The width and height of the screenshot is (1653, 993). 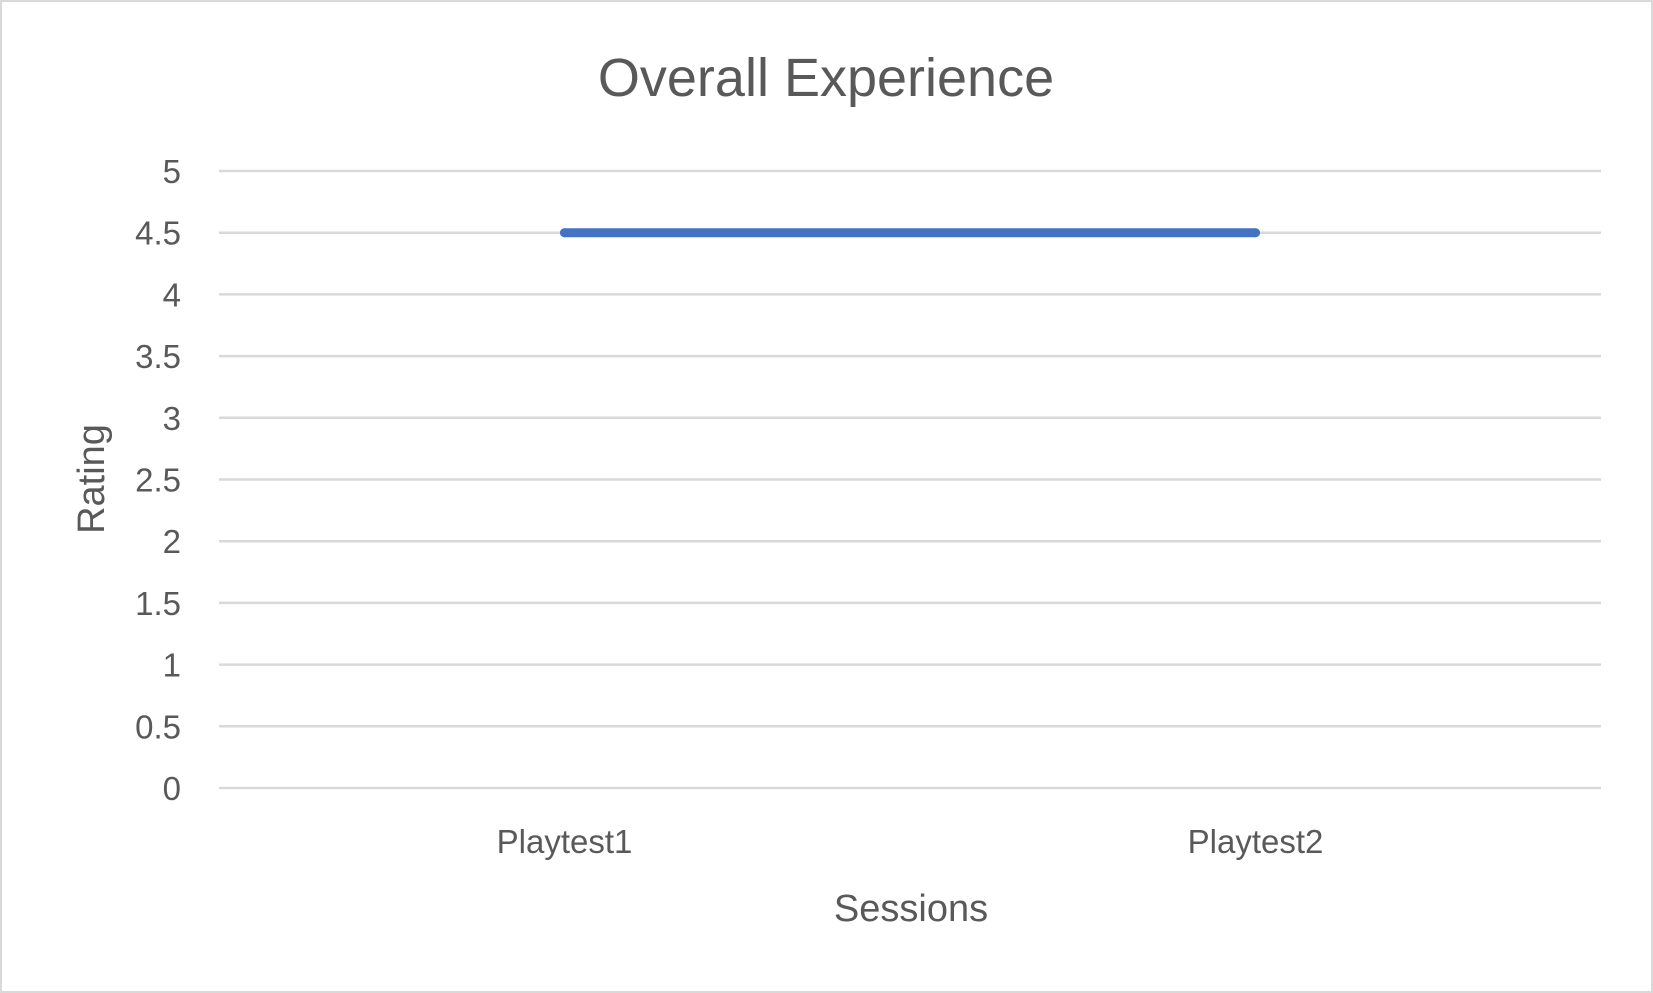 I want to click on x-tick-label: Playtest2, so click(x=1256, y=841).